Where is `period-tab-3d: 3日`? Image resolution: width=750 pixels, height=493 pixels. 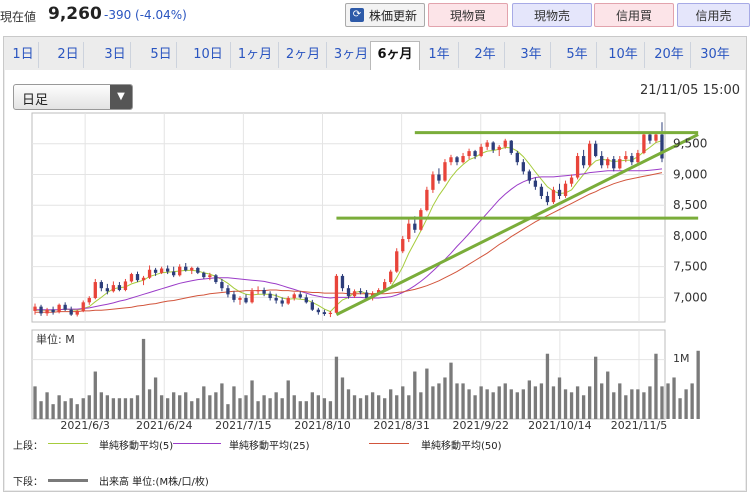
period-tab-3d: 3日 is located at coordinates (115, 55).